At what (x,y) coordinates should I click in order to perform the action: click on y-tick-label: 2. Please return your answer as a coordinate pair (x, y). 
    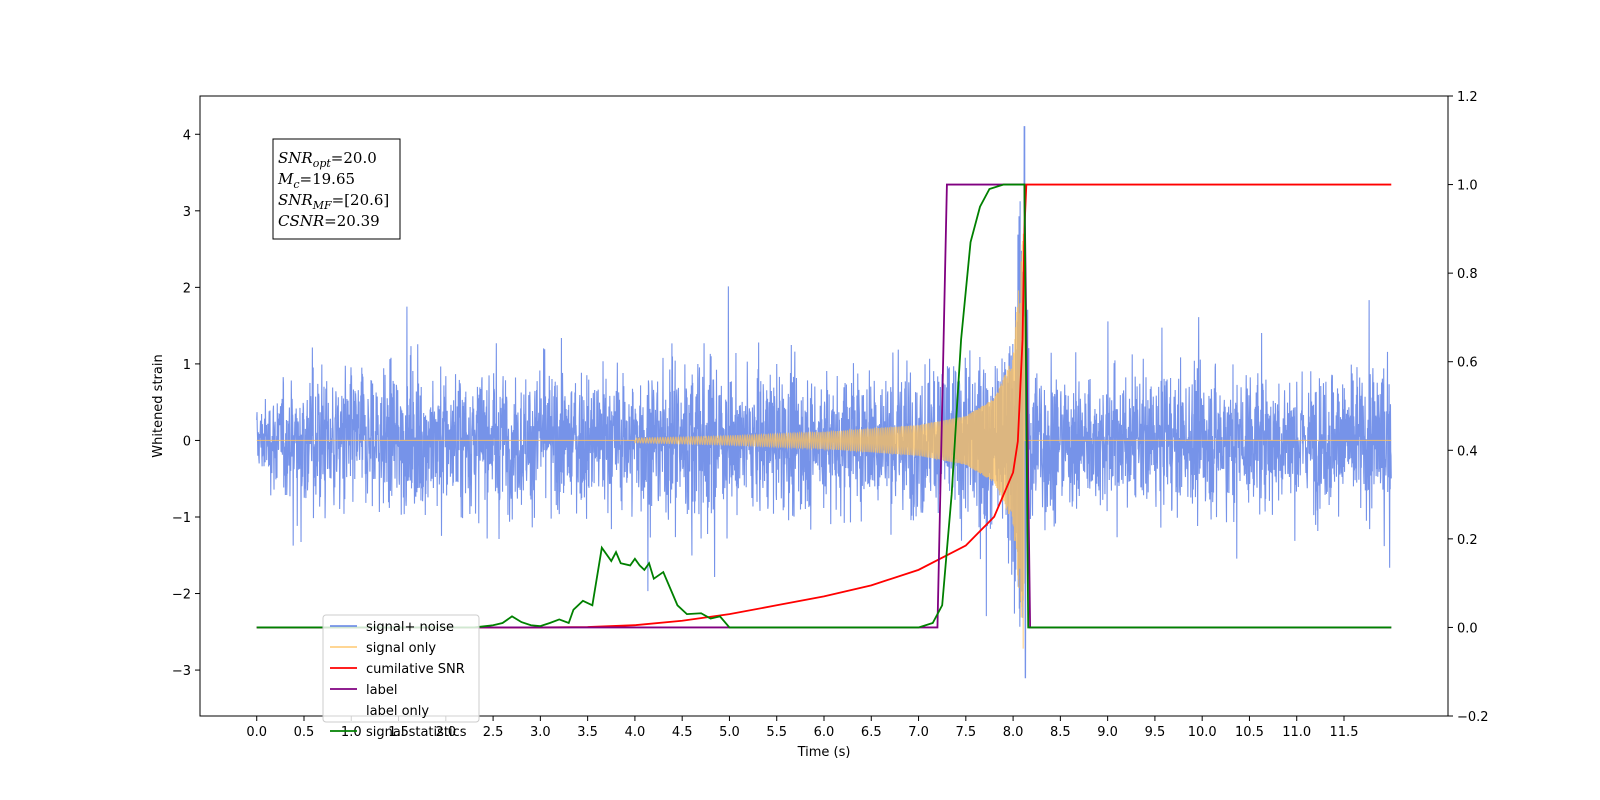
    Looking at the image, I should click on (187, 288).